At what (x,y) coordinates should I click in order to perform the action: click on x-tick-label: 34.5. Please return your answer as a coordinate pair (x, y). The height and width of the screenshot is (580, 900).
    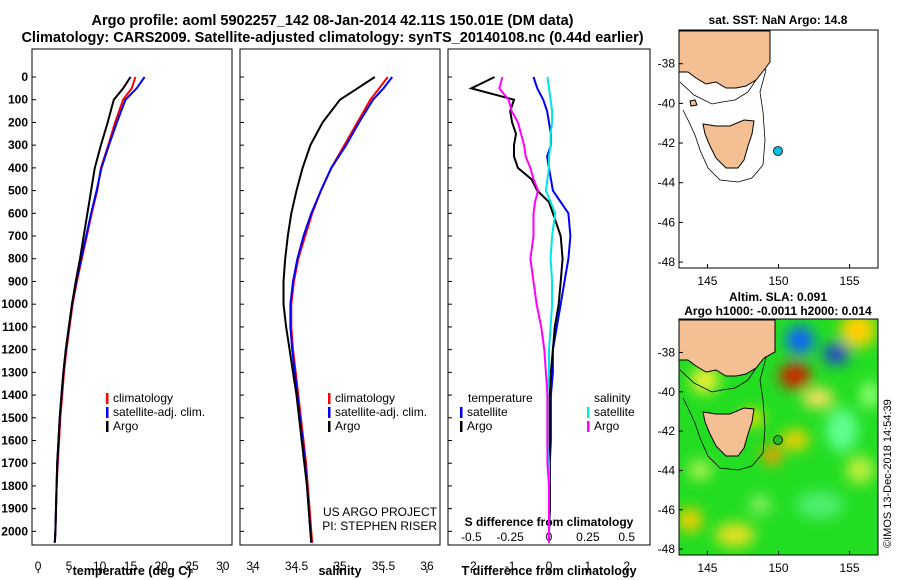
    Looking at the image, I should click on (297, 566).